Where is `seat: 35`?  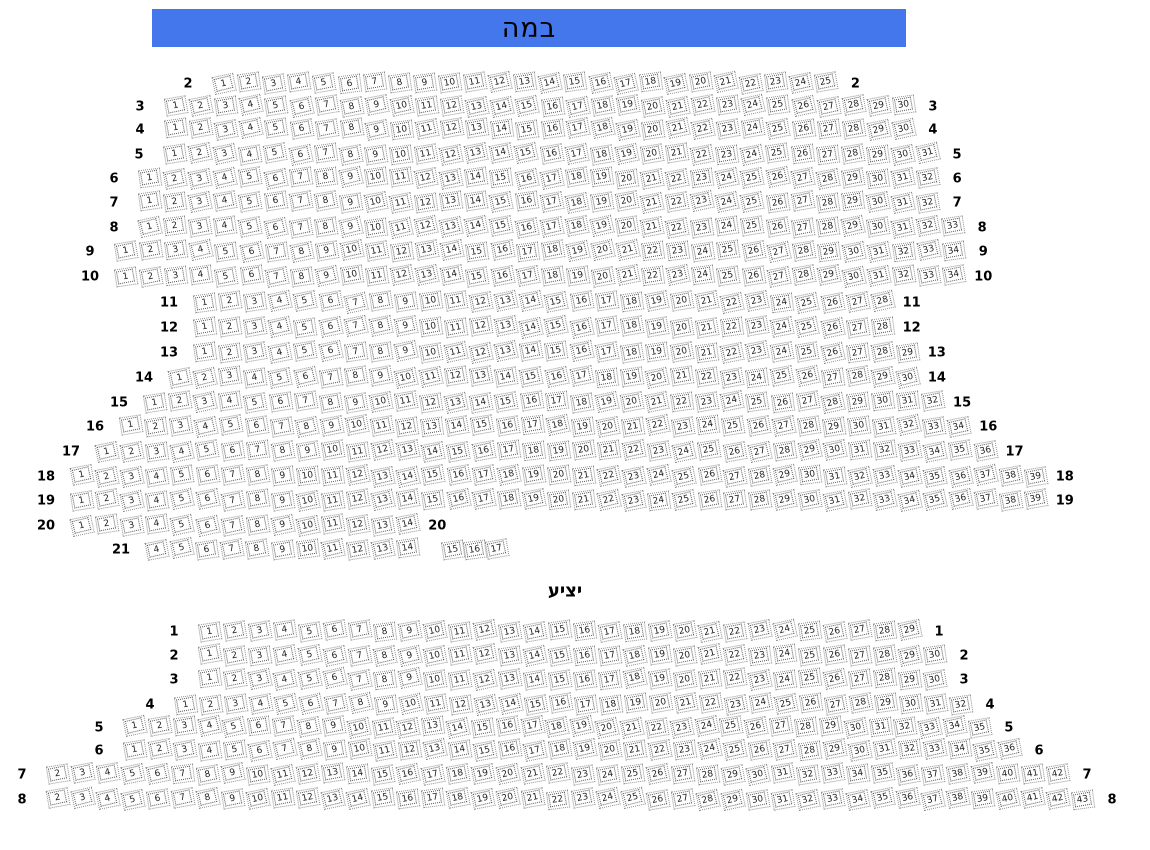
seat: 35 is located at coordinates (882, 797).